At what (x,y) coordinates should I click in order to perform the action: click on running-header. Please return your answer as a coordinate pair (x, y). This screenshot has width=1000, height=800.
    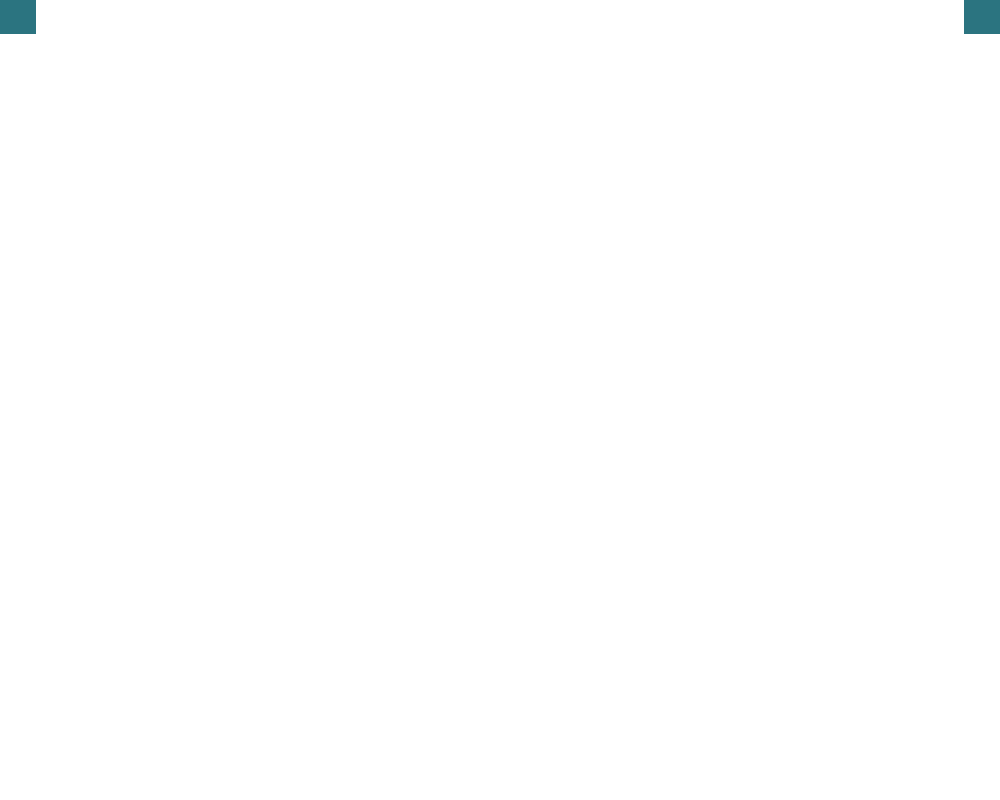
    Looking at the image, I should click on (500, 17).